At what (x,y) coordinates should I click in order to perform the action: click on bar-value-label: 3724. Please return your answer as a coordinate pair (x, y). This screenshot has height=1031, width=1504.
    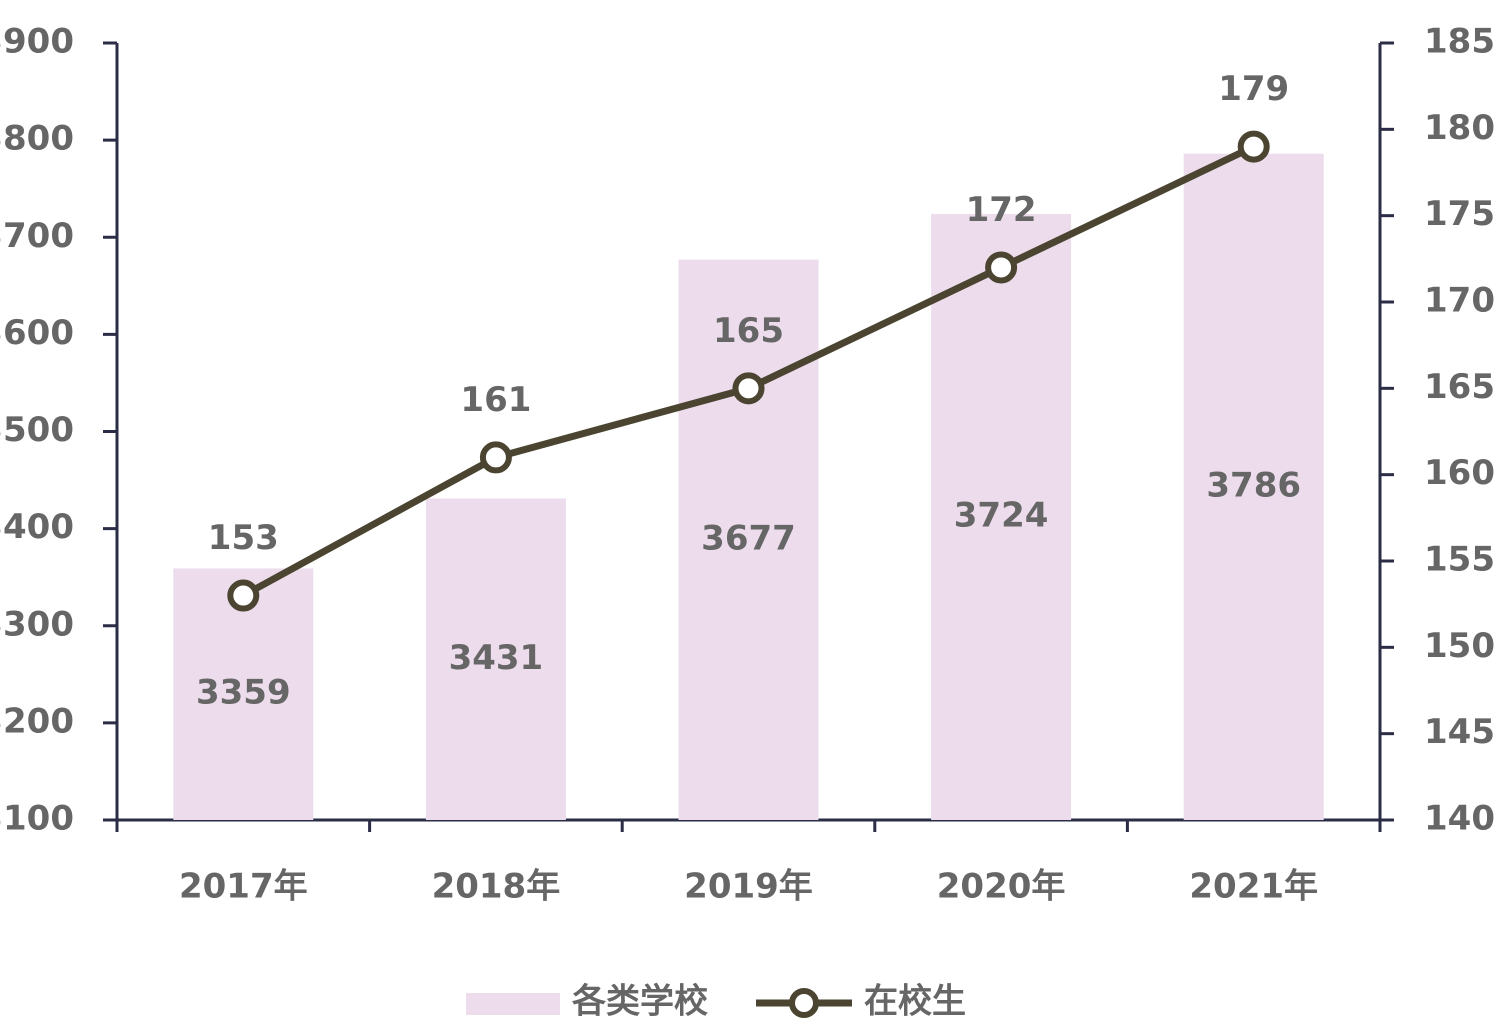
    Looking at the image, I should click on (1001, 515).